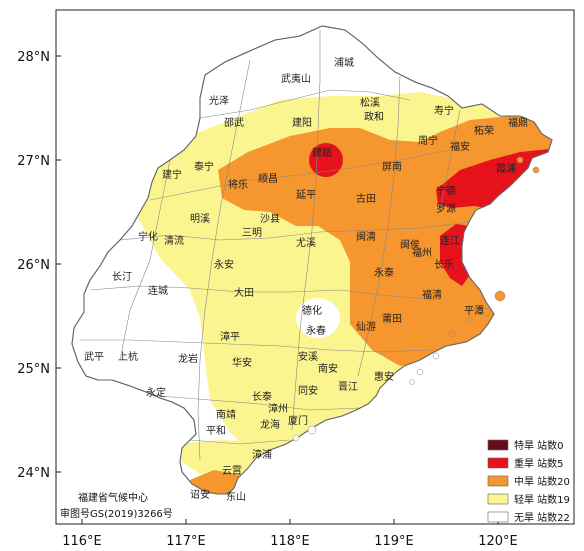  I want to click on county-label: 长泰, so click(262, 396).